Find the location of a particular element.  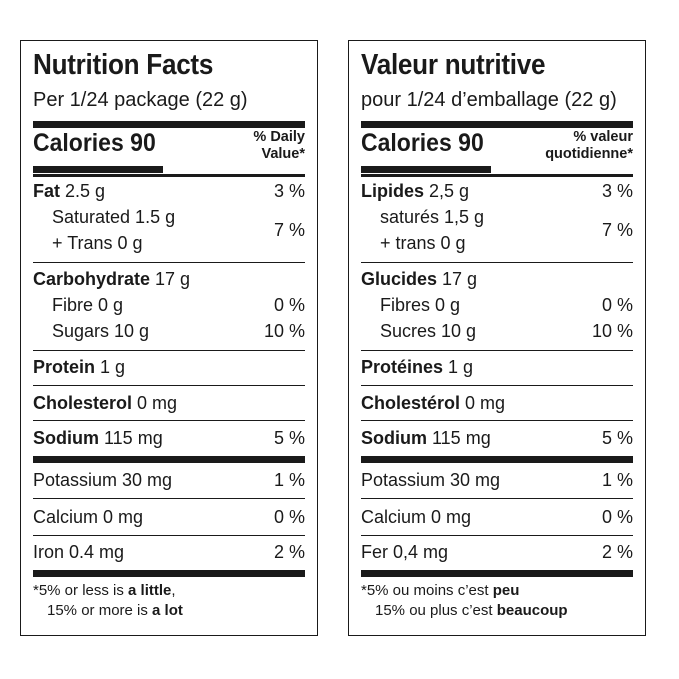

daily-value-header-line2: quotidienne* is located at coordinates (589, 154).